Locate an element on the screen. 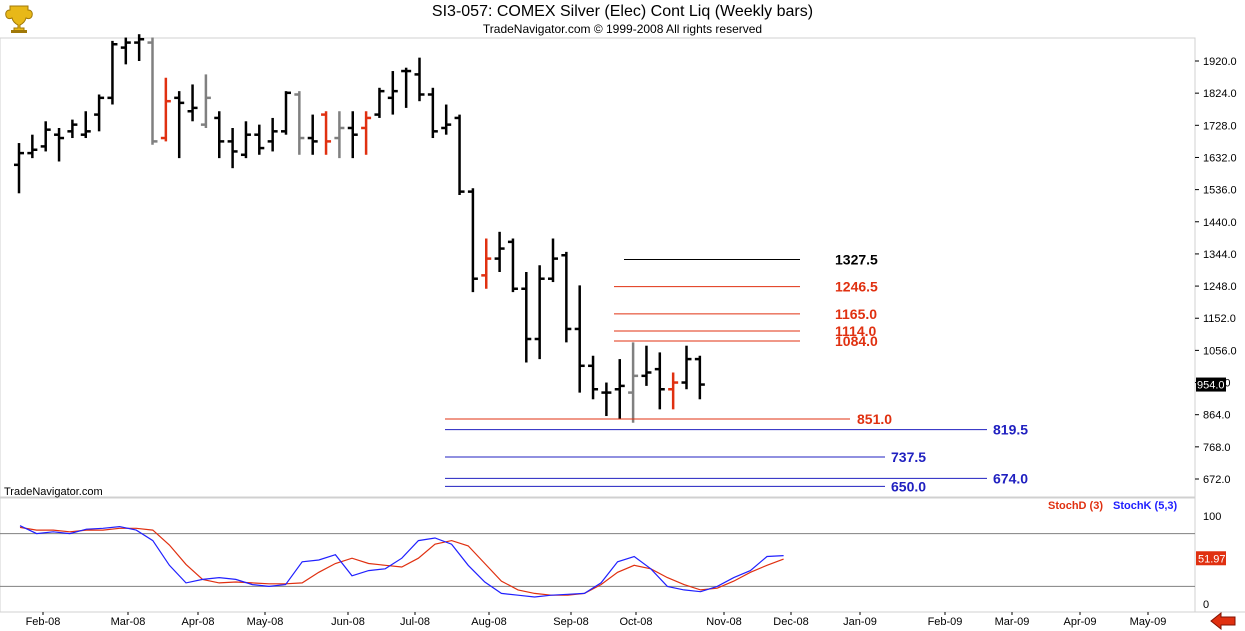 This screenshot has width=1245, height=631. time-axis-label: Mar-09 is located at coordinates (1012, 622).